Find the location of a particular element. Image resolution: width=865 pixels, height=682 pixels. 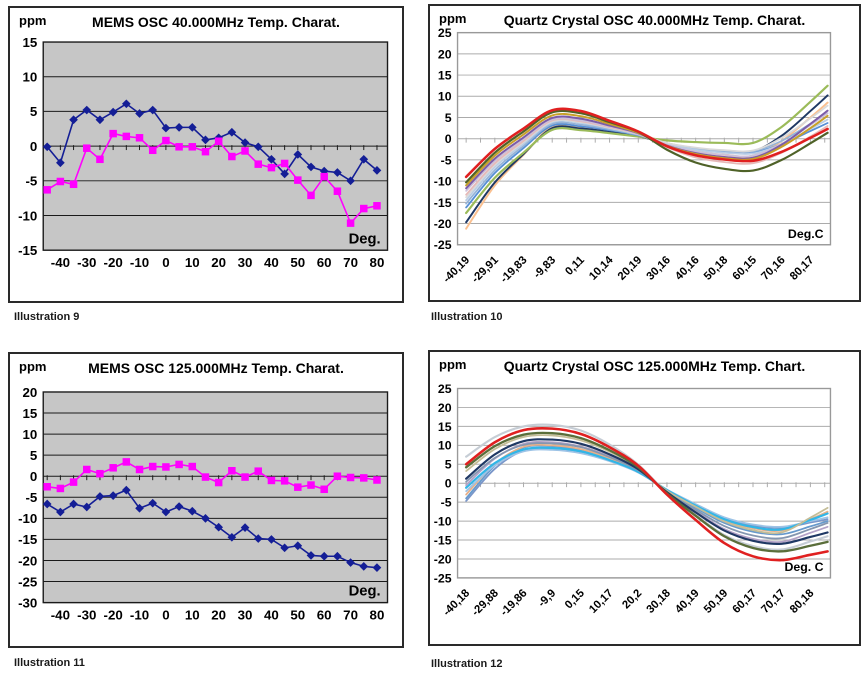

svg-text: -29,88 is located at coordinates (485, 602).